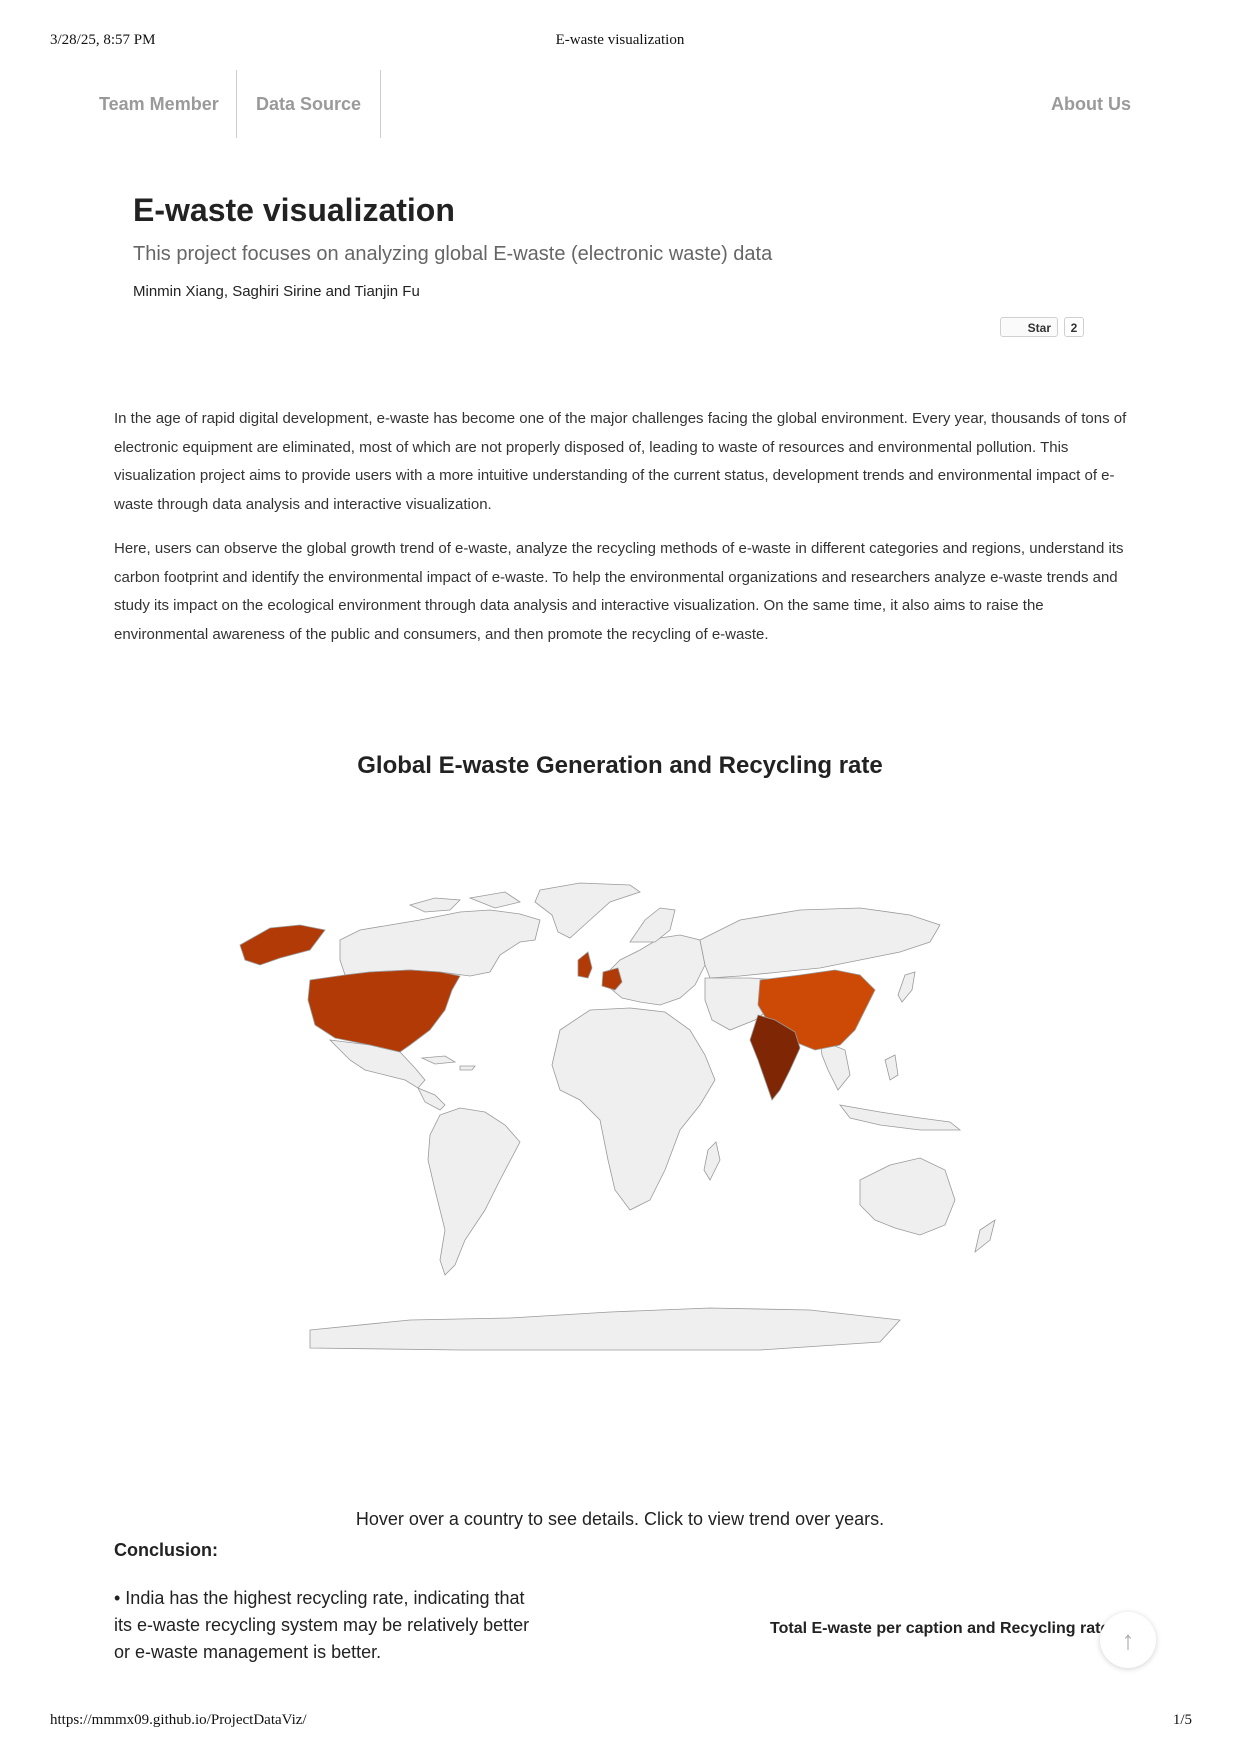 Image resolution: width=1240 pixels, height=1754 pixels. I want to click on continent-europe, so click(655, 970).